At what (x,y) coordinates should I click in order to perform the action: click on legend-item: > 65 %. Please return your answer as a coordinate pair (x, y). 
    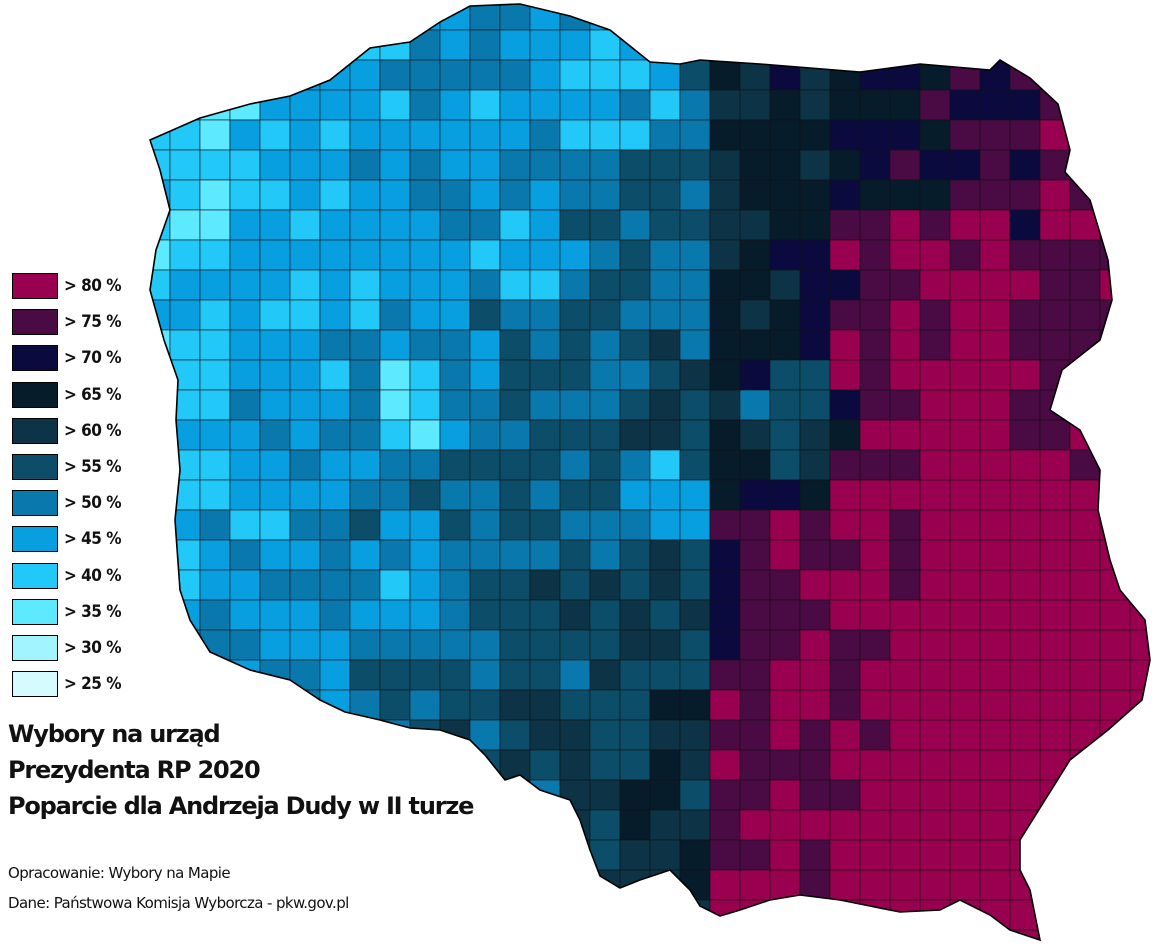
    Looking at the image, I should click on (67, 395).